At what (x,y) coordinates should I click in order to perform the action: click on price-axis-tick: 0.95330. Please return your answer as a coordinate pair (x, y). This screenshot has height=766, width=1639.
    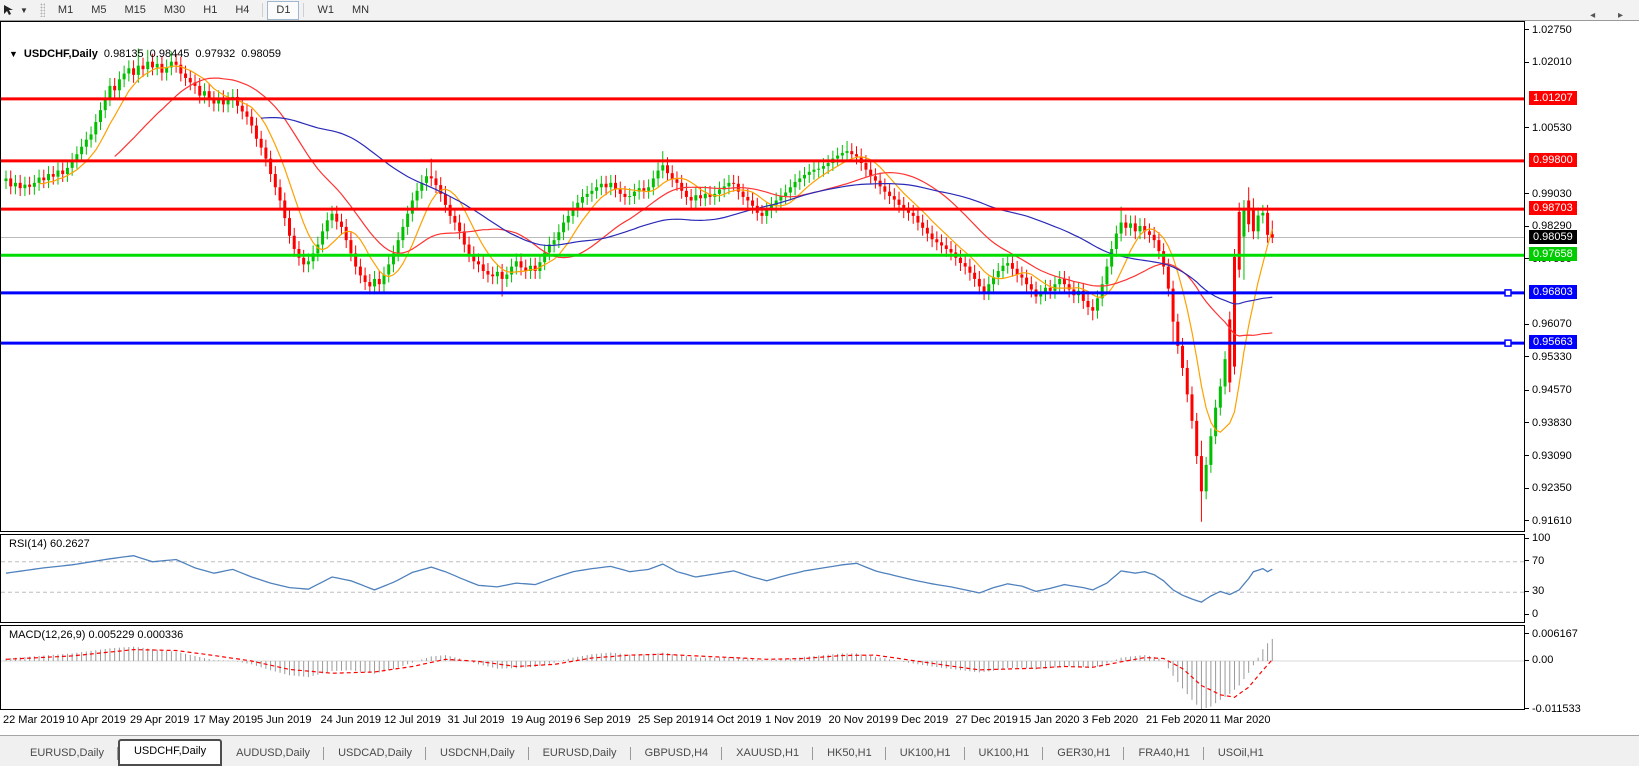
    Looking at the image, I should click on (1548, 357).